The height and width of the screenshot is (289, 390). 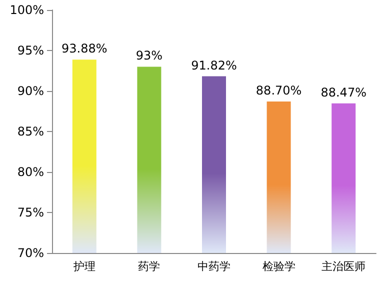 I want to click on y-tick-label: 90%, so click(x=30, y=91).